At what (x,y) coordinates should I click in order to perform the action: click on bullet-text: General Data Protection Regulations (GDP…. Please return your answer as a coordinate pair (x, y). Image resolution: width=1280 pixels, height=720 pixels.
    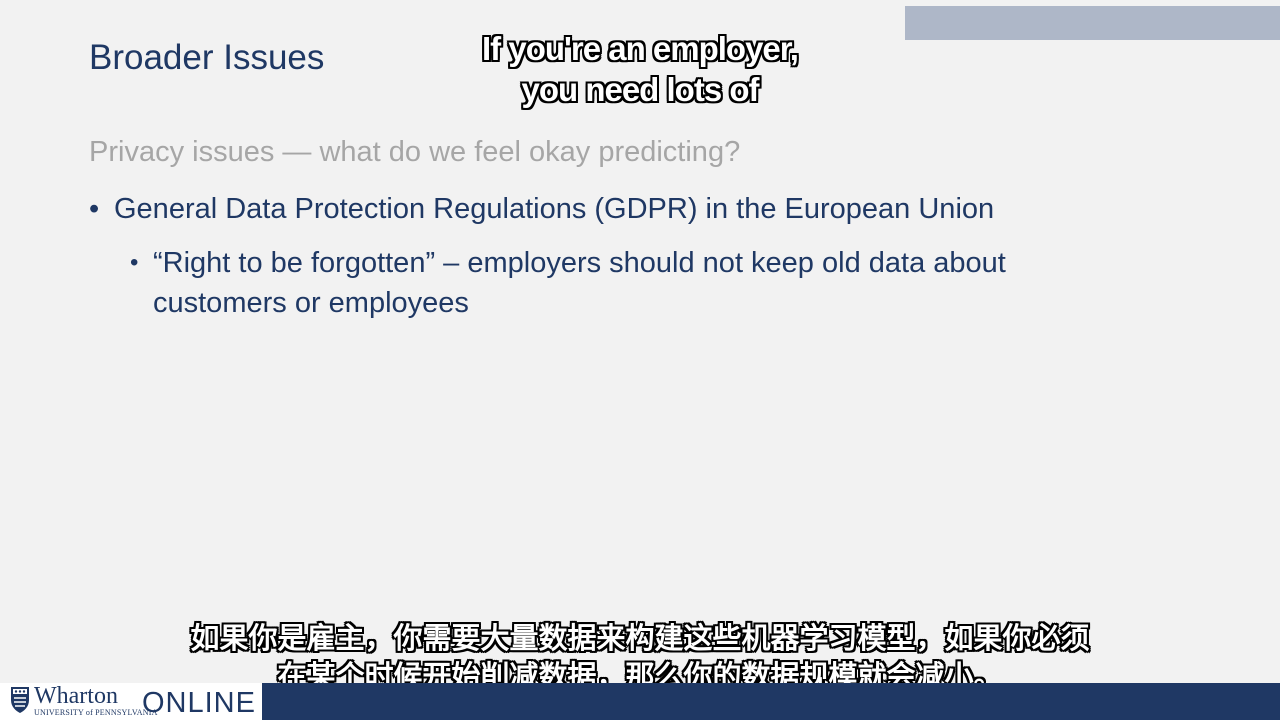
    Looking at the image, I should click on (554, 209).